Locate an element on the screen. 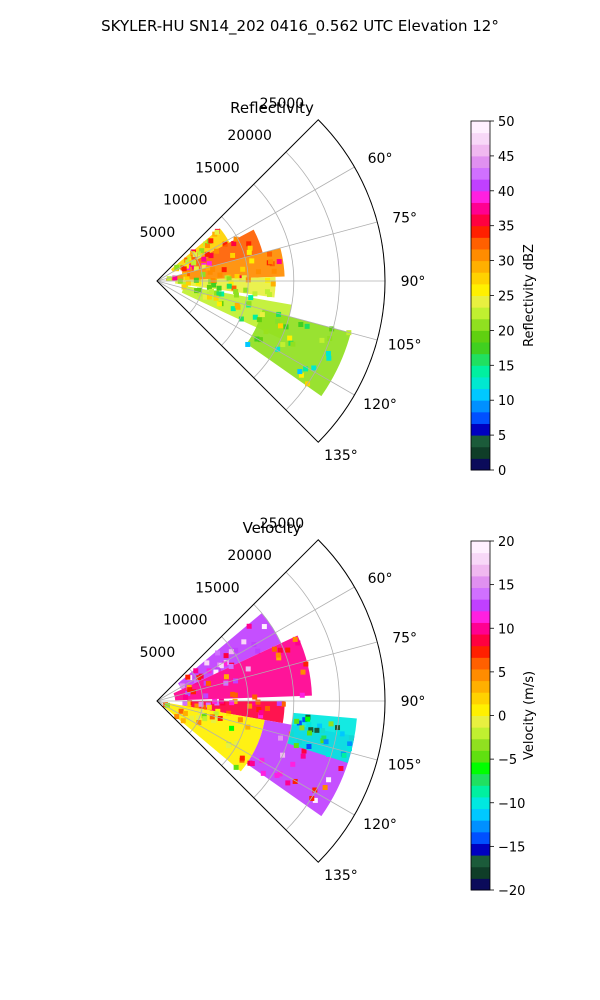  colorbar-tick-label: 0 is located at coordinates (502, 471).